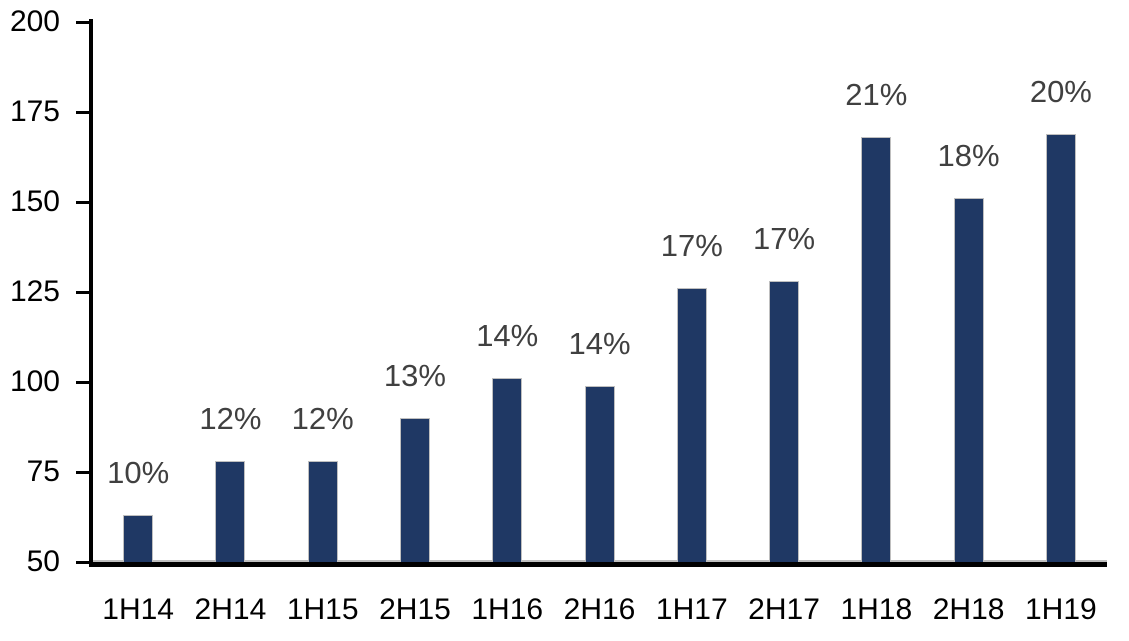 This screenshot has height=641, width=1129. Describe the element at coordinates (599, 609) in the screenshot. I see `x-axis-tick-label: 2H16` at that location.